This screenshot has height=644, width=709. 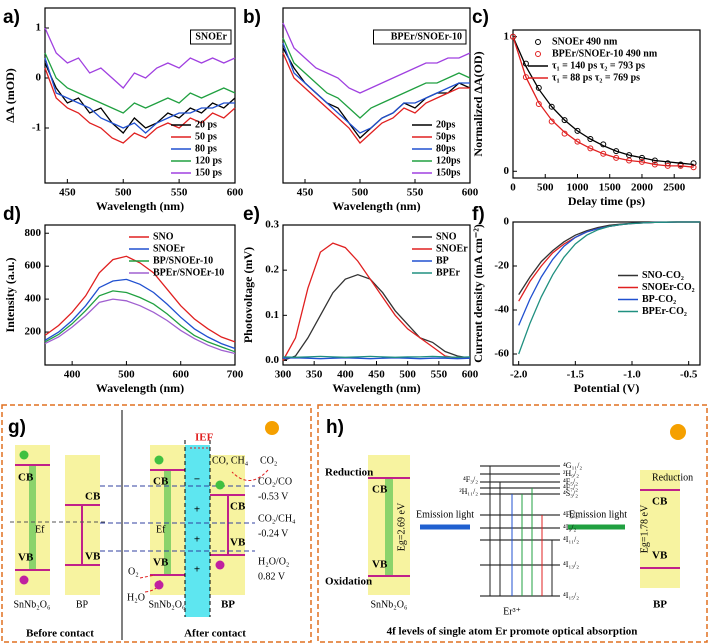 What do you see at coordinates (570, 514) in the screenshot?
I see `level-label: ⁴F₉/₂` at bounding box center [570, 514].